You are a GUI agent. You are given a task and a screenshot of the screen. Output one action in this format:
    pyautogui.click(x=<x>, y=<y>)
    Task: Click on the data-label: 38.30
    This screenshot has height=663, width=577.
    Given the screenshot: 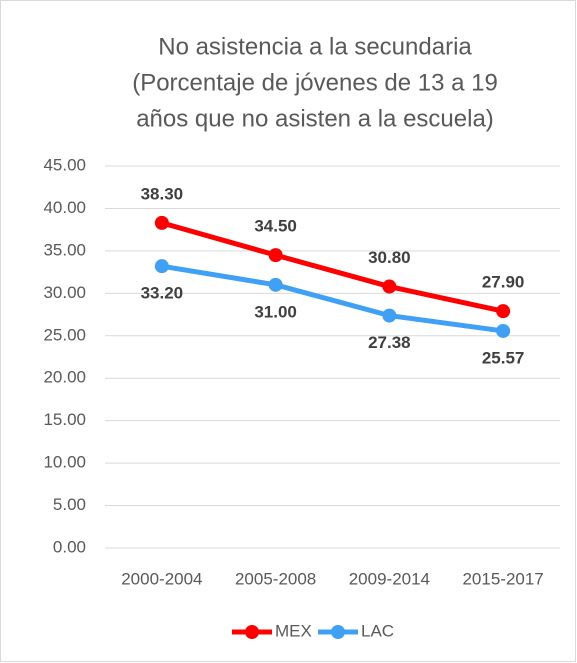 What is the action you would take?
    pyautogui.click(x=162, y=193)
    